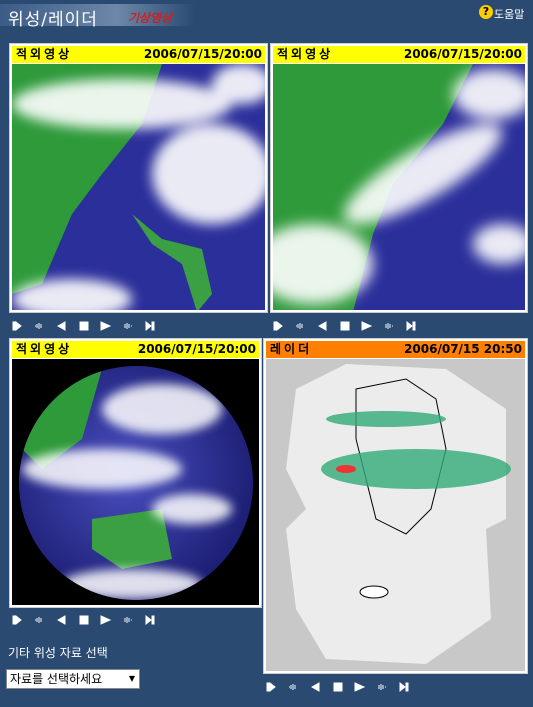 This screenshot has width=533, height=707. I want to click on data-select: 자료를 선택하세요 ▼, so click(73, 679).